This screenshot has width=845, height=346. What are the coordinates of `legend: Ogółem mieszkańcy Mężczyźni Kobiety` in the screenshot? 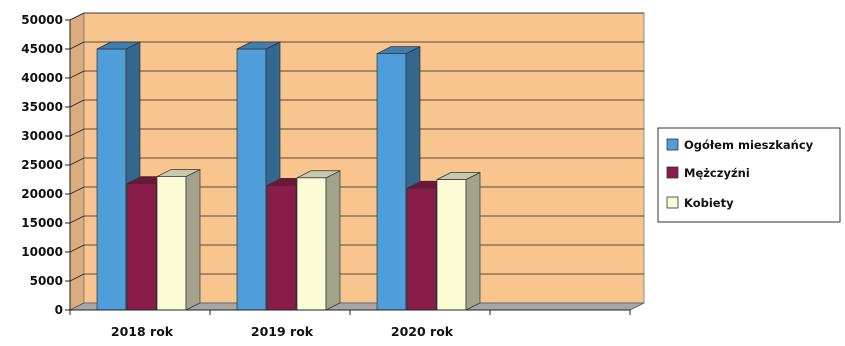 It's located at (749, 175).